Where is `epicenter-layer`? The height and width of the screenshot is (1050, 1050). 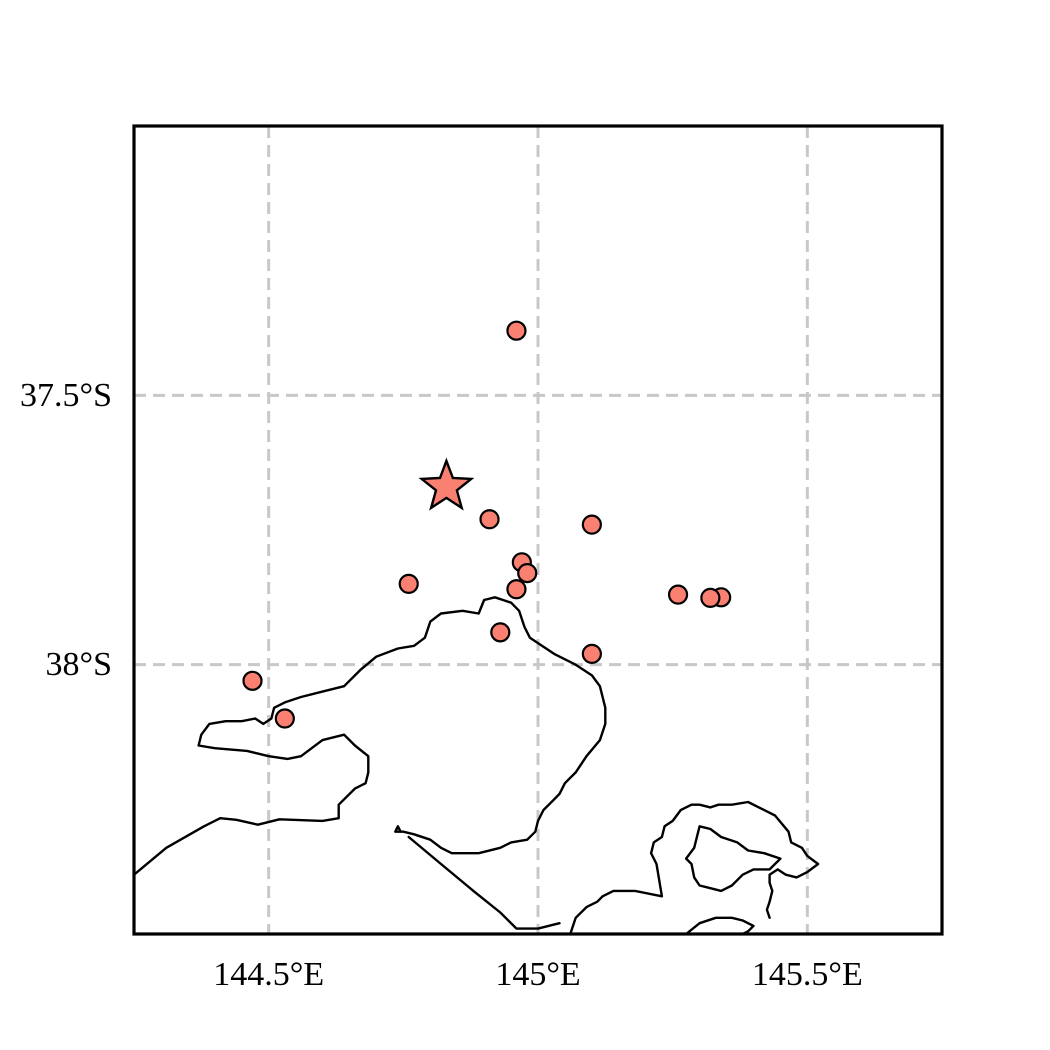
epicenter-layer is located at coordinates (446, 484).